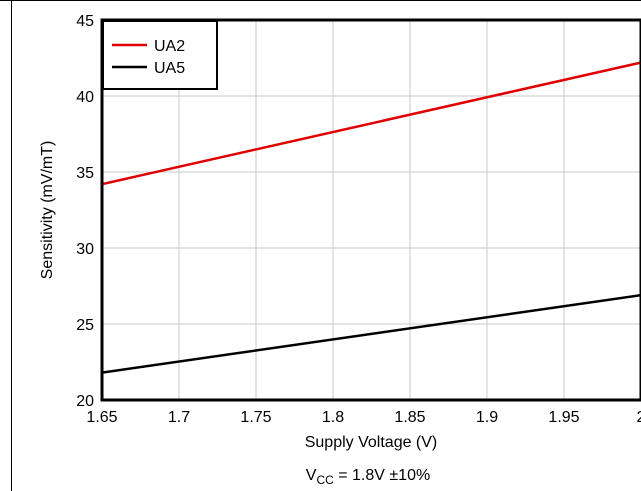 The height and width of the screenshot is (491, 641). Describe the element at coordinates (325, 480) in the screenshot. I see `caption-subscript: CC` at that location.